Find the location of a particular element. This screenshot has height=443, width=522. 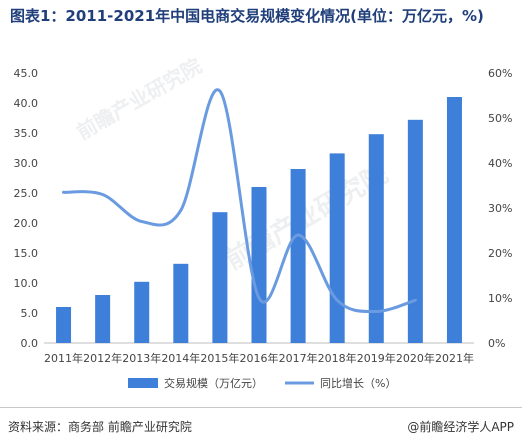

brand-credit: @前瞻经济学人APP is located at coordinates (460, 427).